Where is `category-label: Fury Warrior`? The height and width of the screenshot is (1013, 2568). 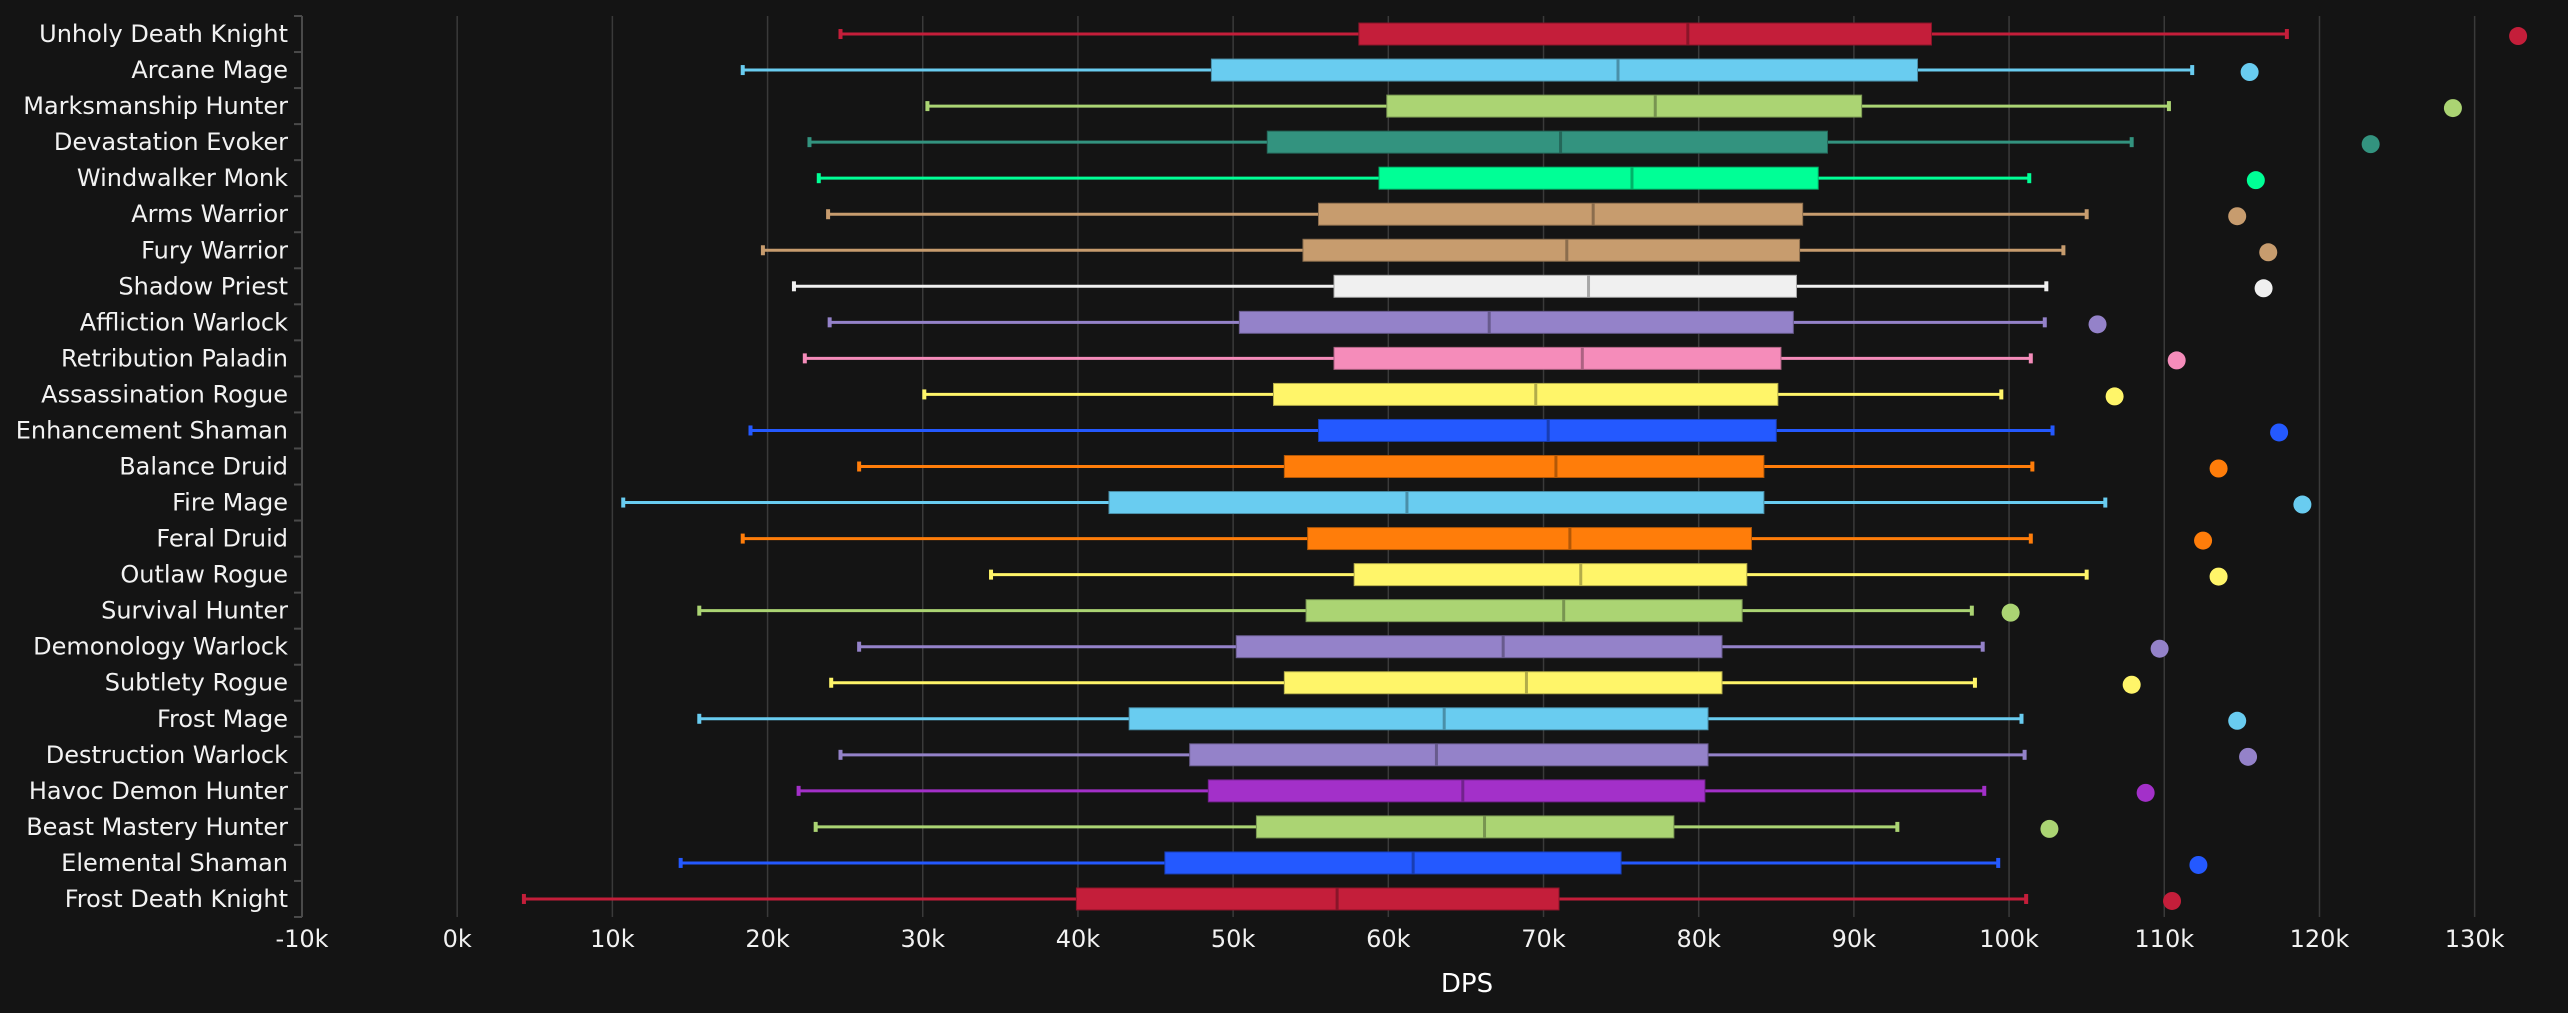
category-label: Fury Warrior is located at coordinates (214, 250).